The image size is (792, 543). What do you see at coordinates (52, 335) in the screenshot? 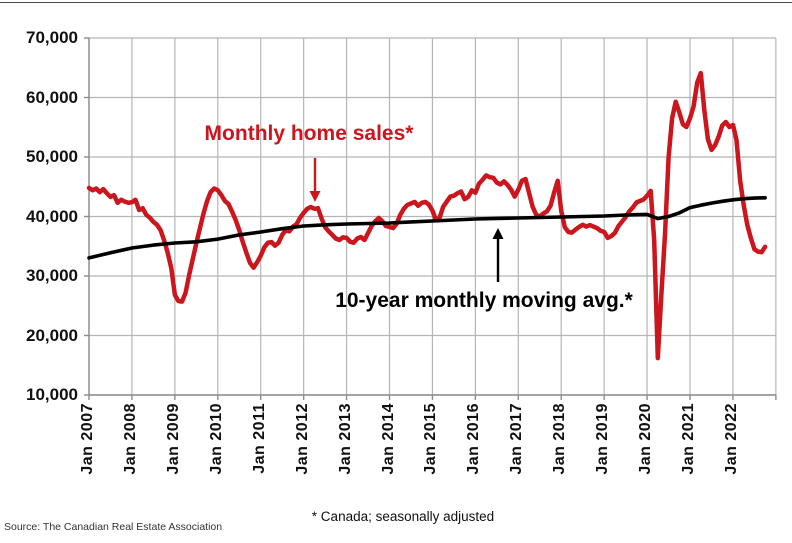
I see `y-tick-label: 20,000` at bounding box center [52, 335].